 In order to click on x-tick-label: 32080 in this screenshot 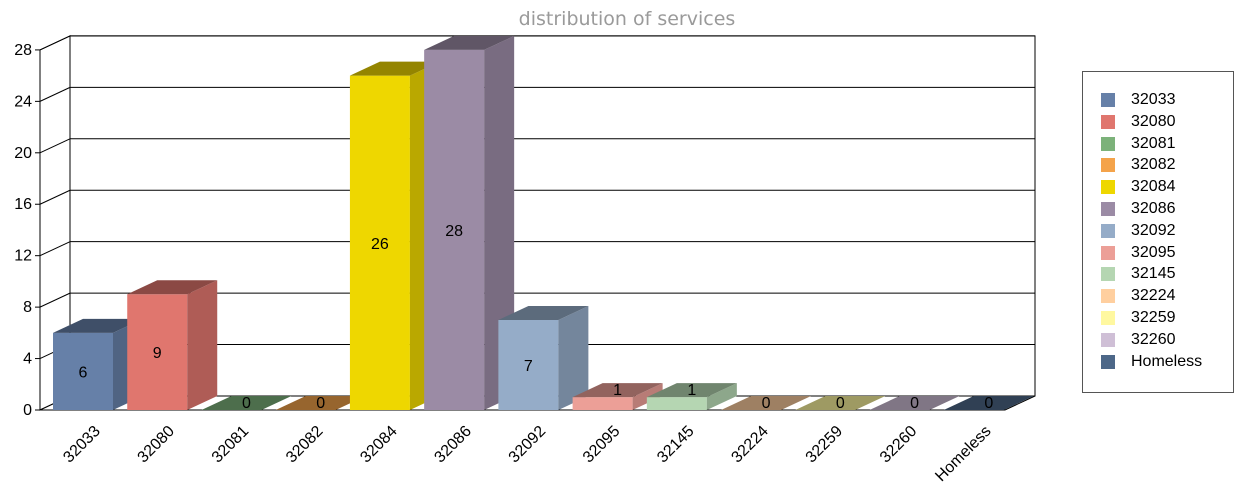, I will do `click(157, 445)`.